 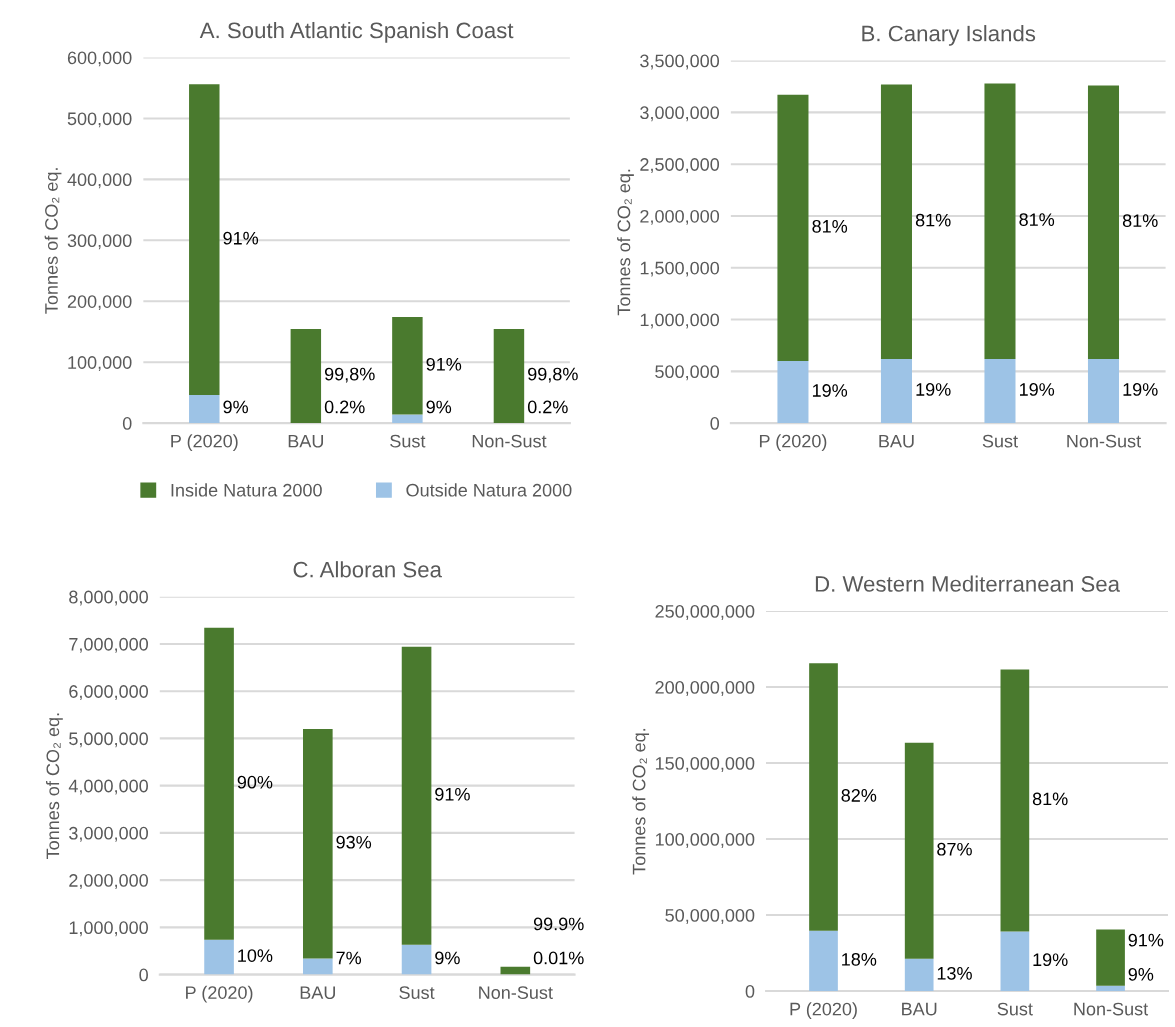 What do you see at coordinates (108, 929) in the screenshot?
I see `y-tick-label: 1,000,000` at bounding box center [108, 929].